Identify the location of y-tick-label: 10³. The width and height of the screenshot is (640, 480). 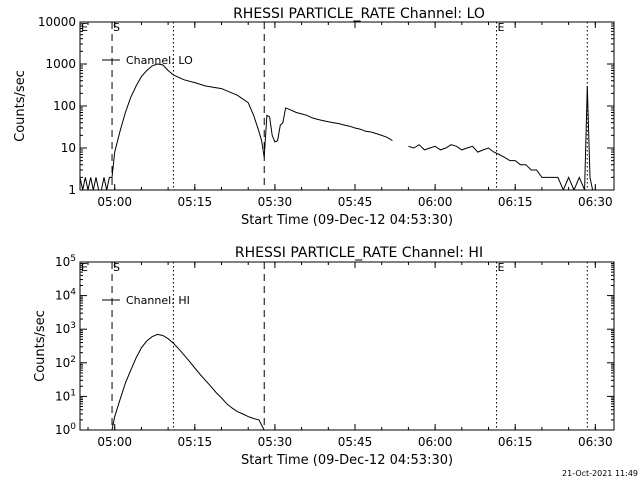
(65, 328).